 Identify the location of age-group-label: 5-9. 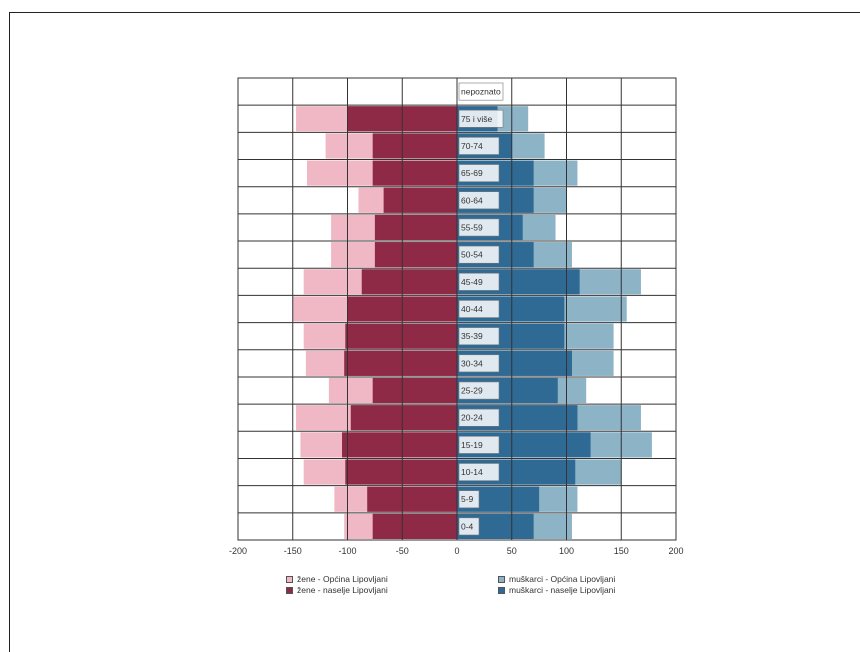
(467, 499).